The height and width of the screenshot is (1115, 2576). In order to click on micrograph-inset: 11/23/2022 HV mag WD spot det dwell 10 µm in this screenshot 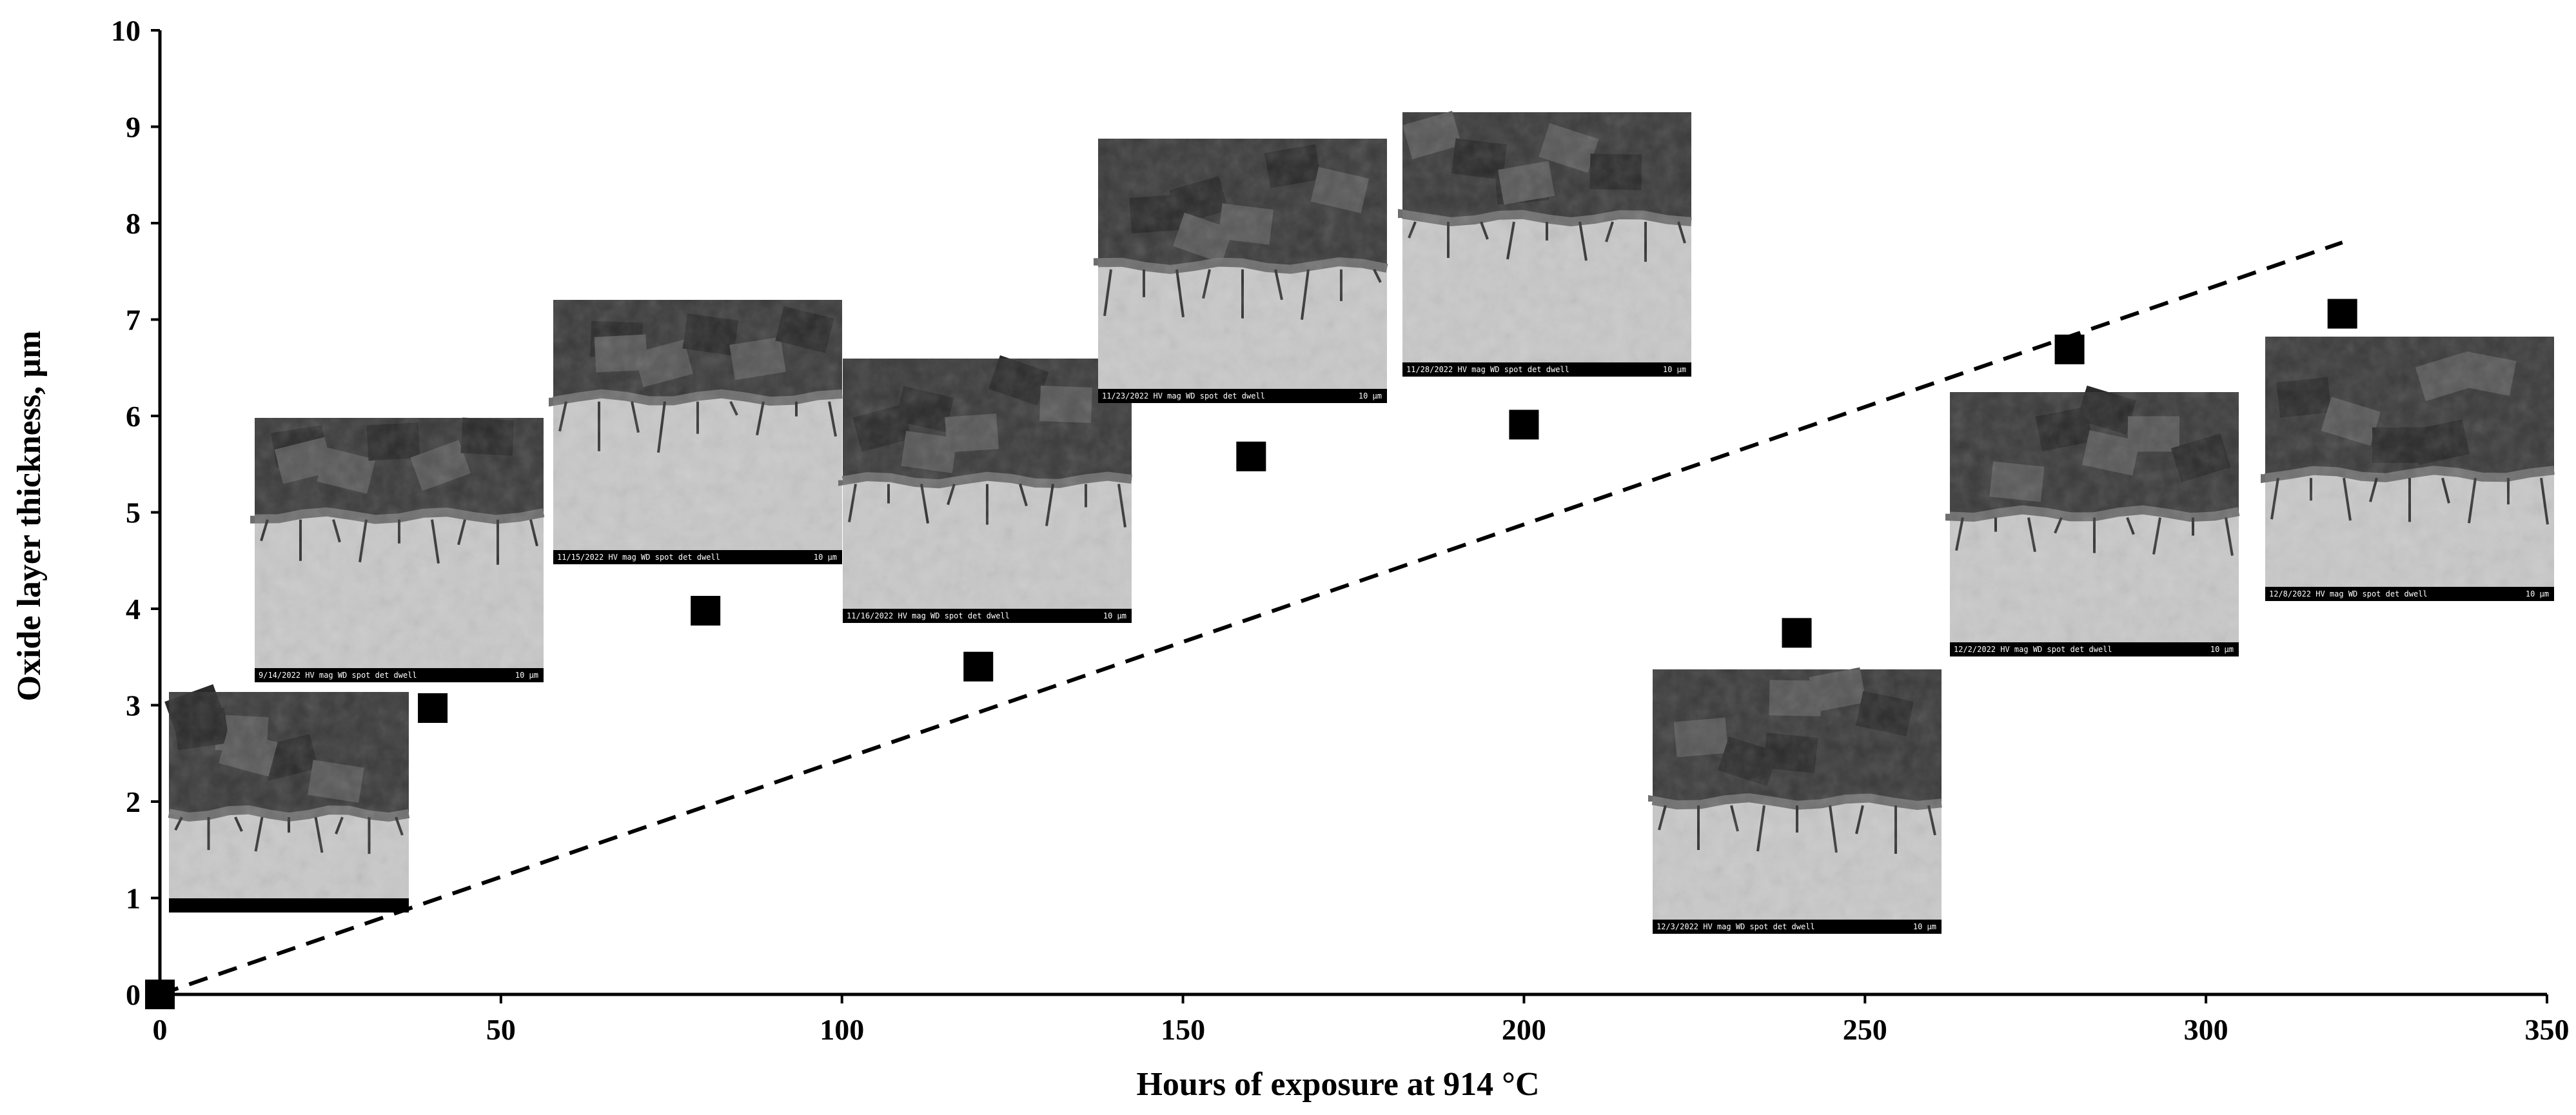, I will do `click(1241, 271)`.